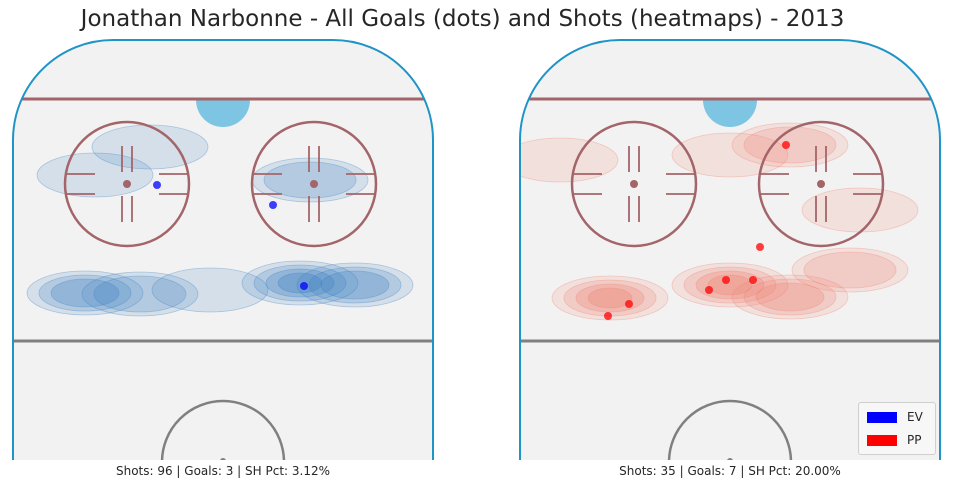  What do you see at coordinates (223, 471) in the screenshot?
I see `caption-ev: Shots: 96 | Goals: 3 | SH Pct: 3.12%` at bounding box center [223, 471].